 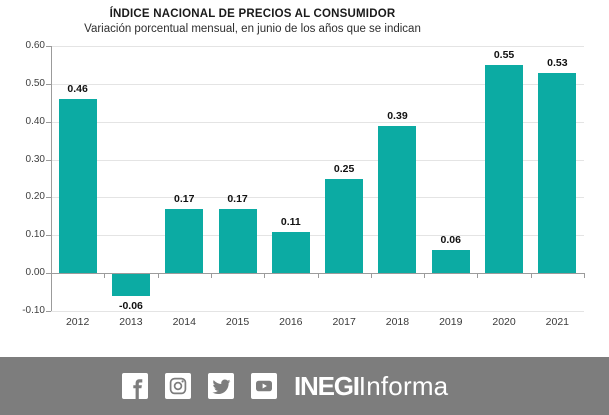 I want to click on bar-2017, so click(x=344, y=226).